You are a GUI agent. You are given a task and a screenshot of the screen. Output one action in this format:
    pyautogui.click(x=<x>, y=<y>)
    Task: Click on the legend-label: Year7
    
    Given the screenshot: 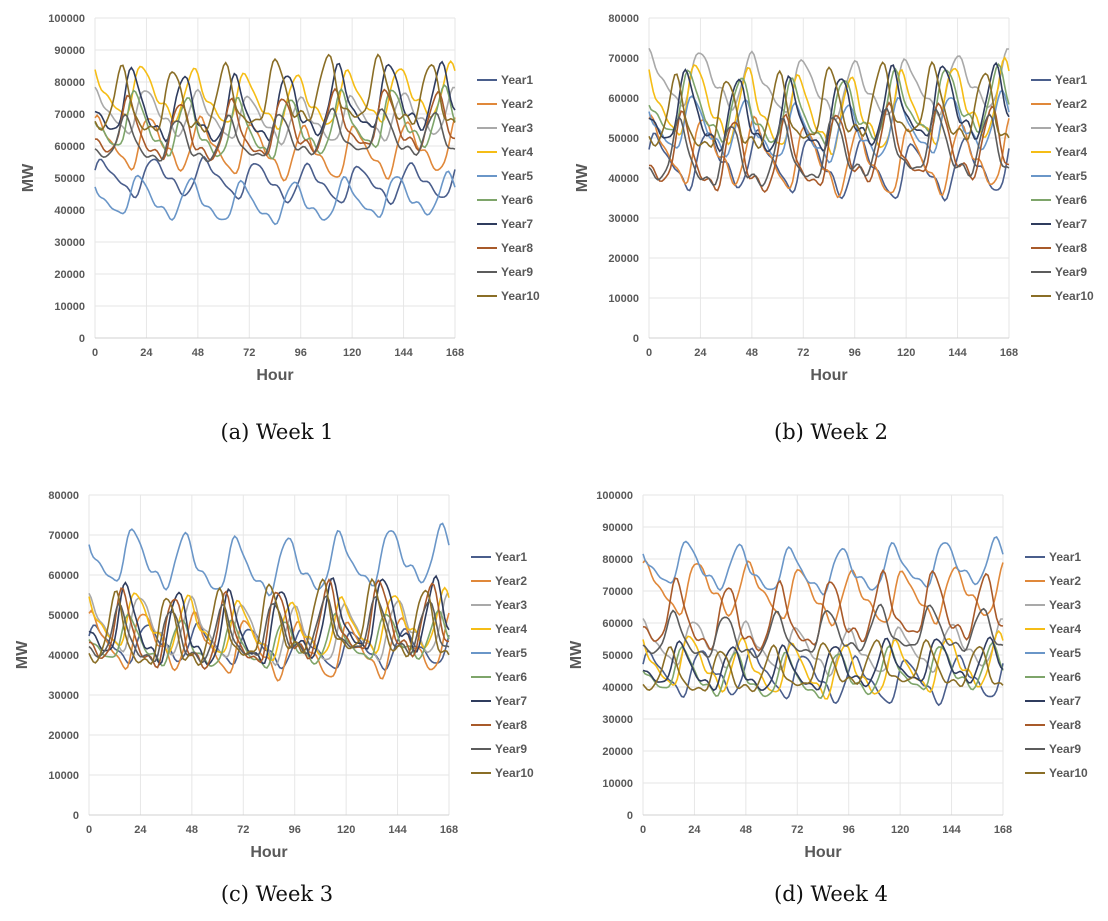 What is the action you would take?
    pyautogui.click(x=511, y=701)
    